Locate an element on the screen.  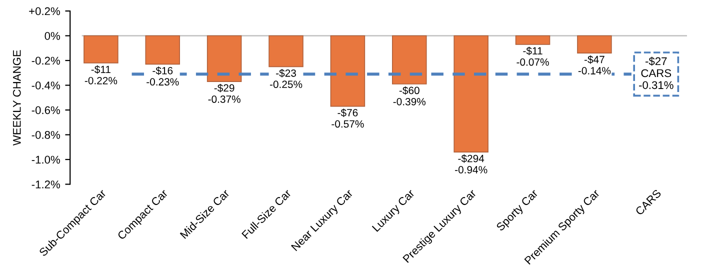
data-label: -$11 -0.07% is located at coordinates (532, 56).